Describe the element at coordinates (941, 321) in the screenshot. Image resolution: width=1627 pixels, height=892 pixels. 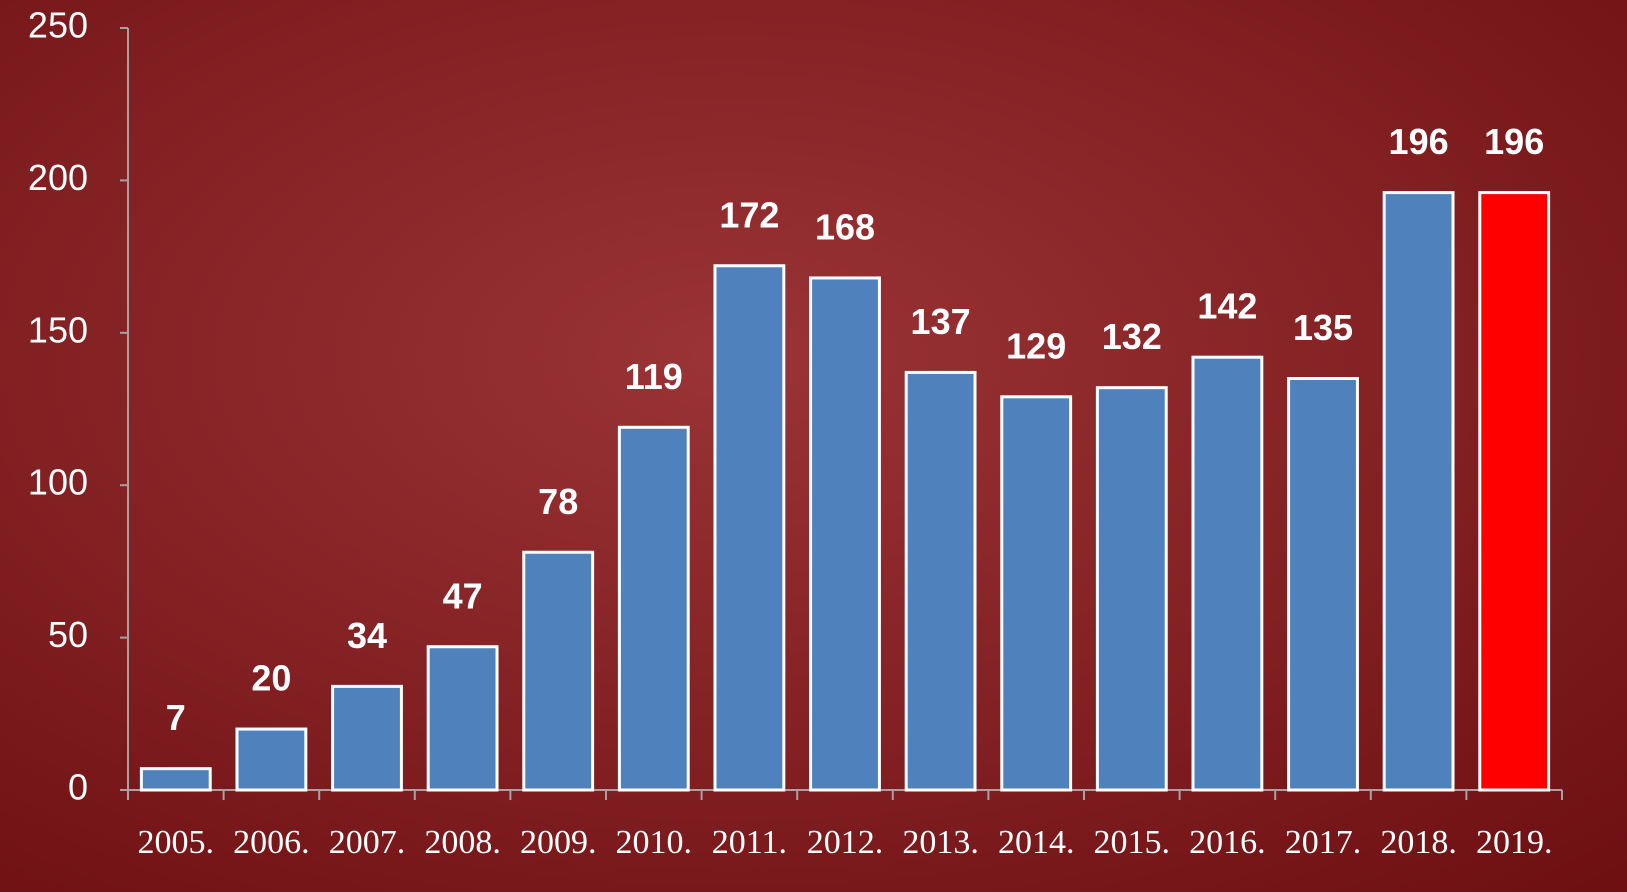
I see `value-label: 137` at that location.